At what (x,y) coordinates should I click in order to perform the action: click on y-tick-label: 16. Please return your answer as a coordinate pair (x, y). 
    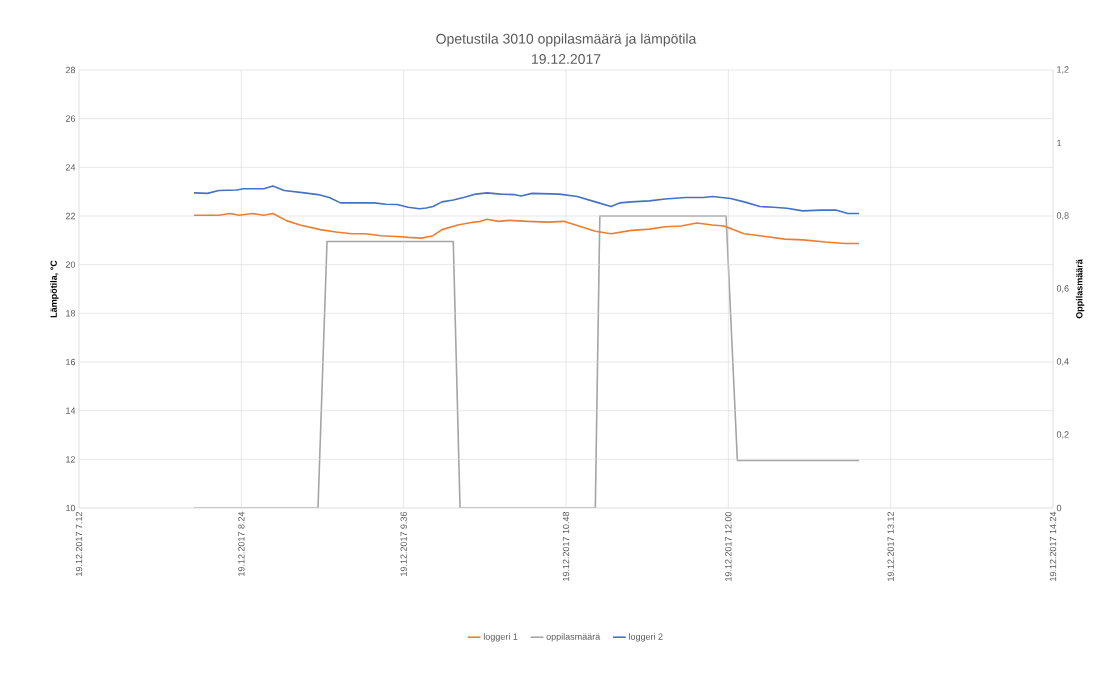
    Looking at the image, I should click on (71, 362).